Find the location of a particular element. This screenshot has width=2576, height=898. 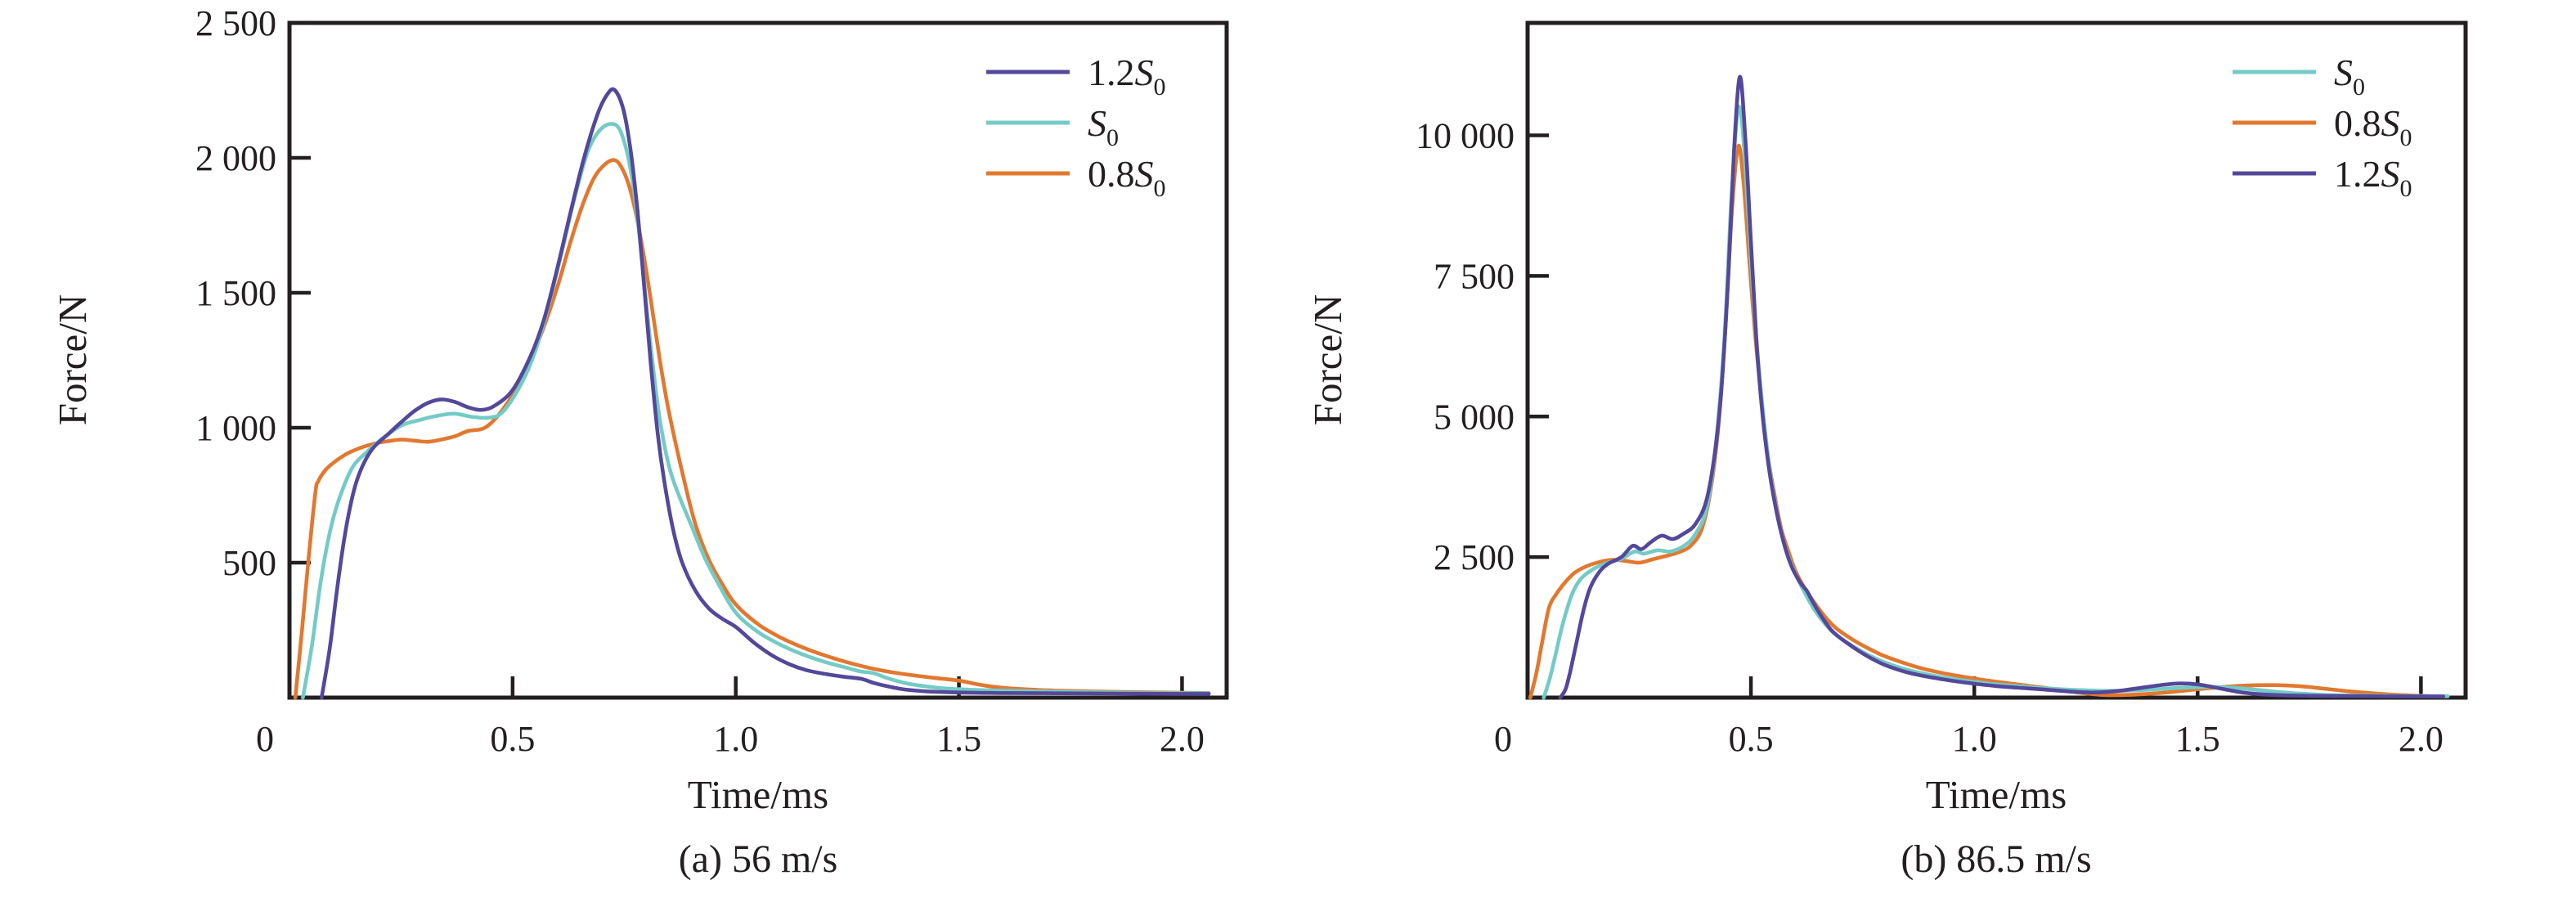

y-tick-label: 2 000 is located at coordinates (236, 158).